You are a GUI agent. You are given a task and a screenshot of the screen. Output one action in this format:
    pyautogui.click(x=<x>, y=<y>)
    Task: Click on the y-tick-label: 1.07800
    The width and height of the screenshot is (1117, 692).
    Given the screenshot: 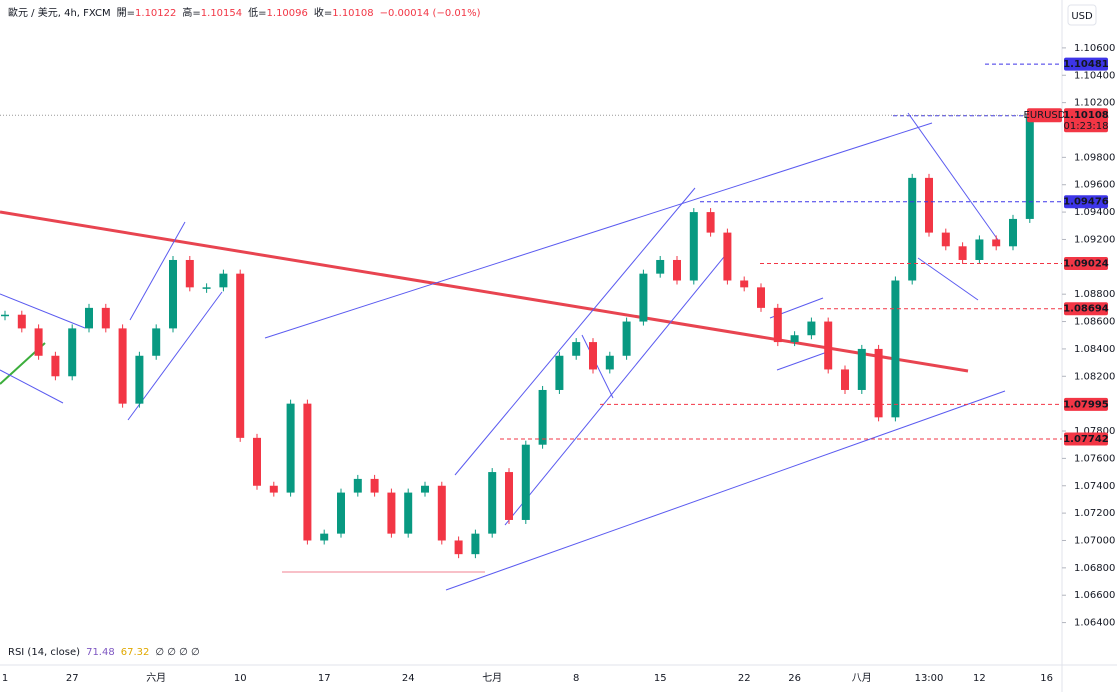 What is the action you would take?
    pyautogui.click(x=1094, y=431)
    